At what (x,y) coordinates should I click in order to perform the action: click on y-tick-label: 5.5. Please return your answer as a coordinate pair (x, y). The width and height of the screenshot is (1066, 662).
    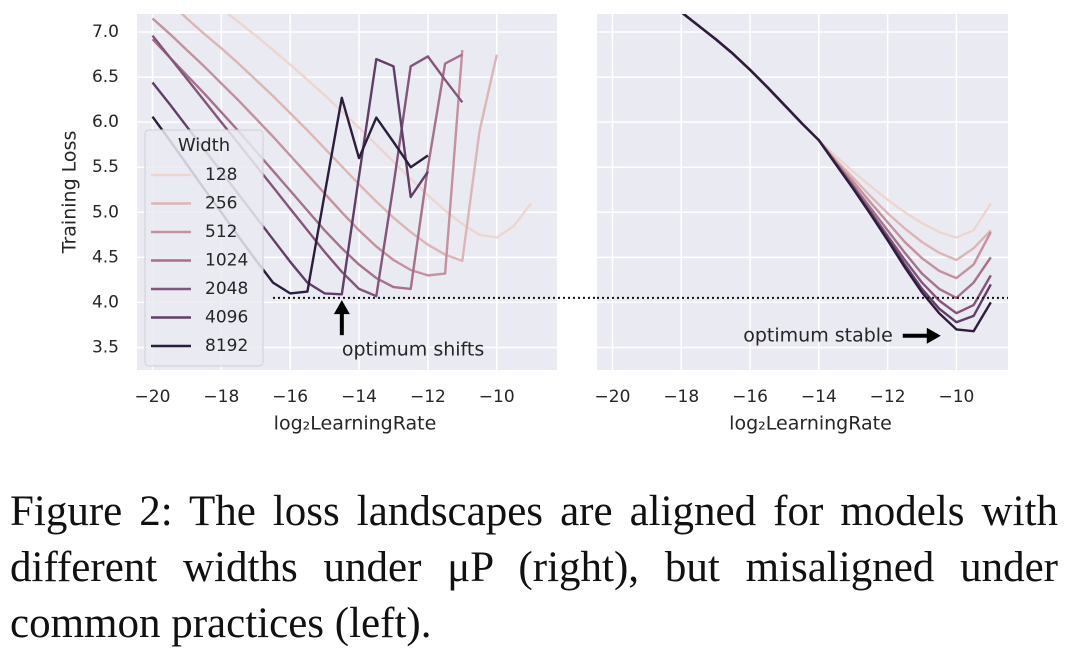
    Looking at the image, I should click on (105, 167).